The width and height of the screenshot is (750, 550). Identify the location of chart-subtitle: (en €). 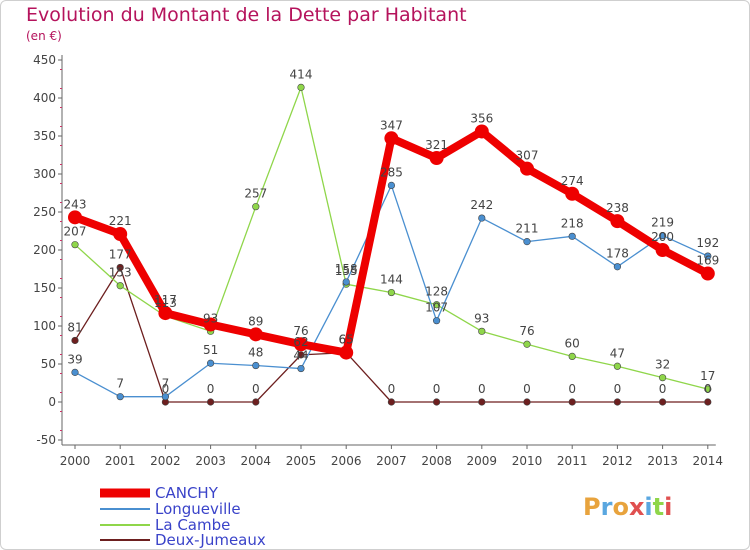
(44, 36).